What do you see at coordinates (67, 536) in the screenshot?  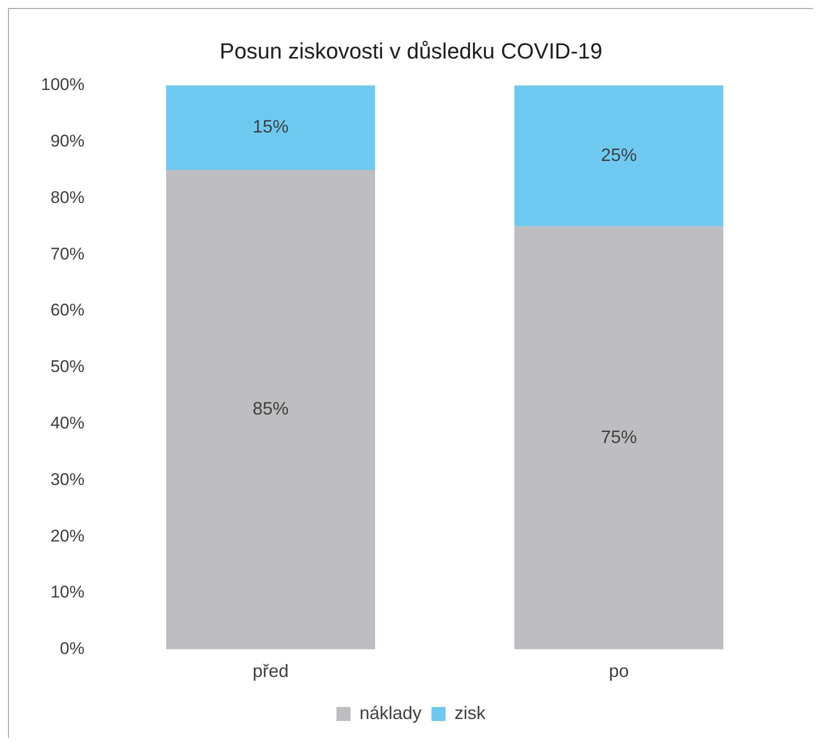 I see `y-tick-label: 20%` at bounding box center [67, 536].